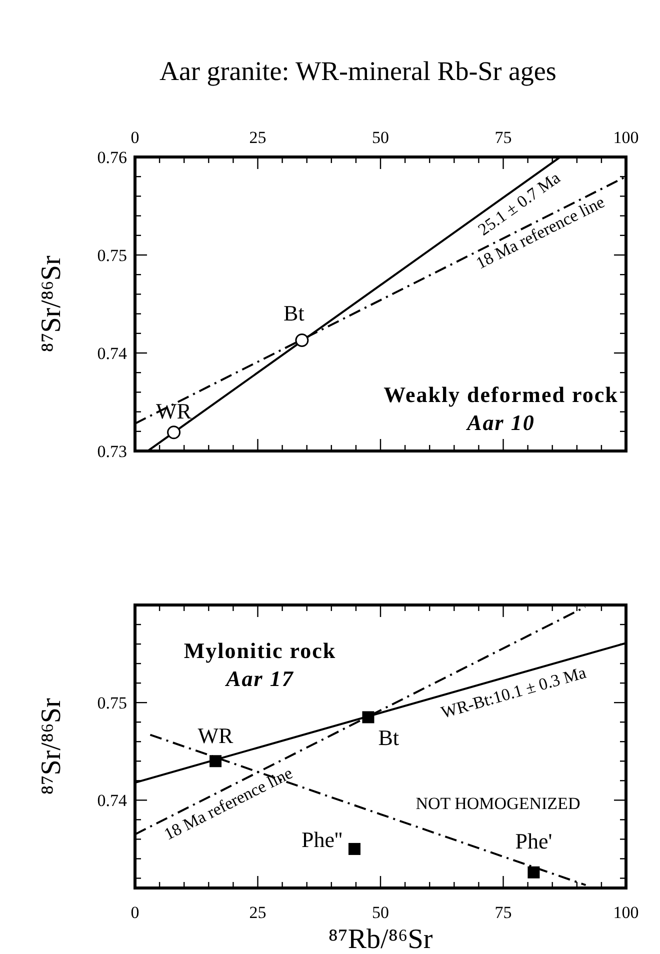 The height and width of the screenshot is (954, 660). I want to click on annotation: Aar 10, so click(500, 423).